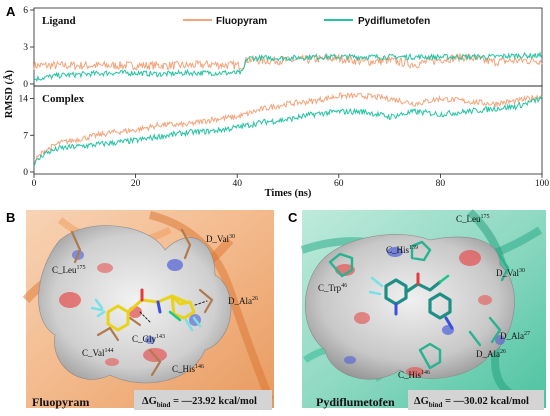 The height and width of the screenshot is (416, 550). I want to click on residue-sticks-c, so click(419, 305).